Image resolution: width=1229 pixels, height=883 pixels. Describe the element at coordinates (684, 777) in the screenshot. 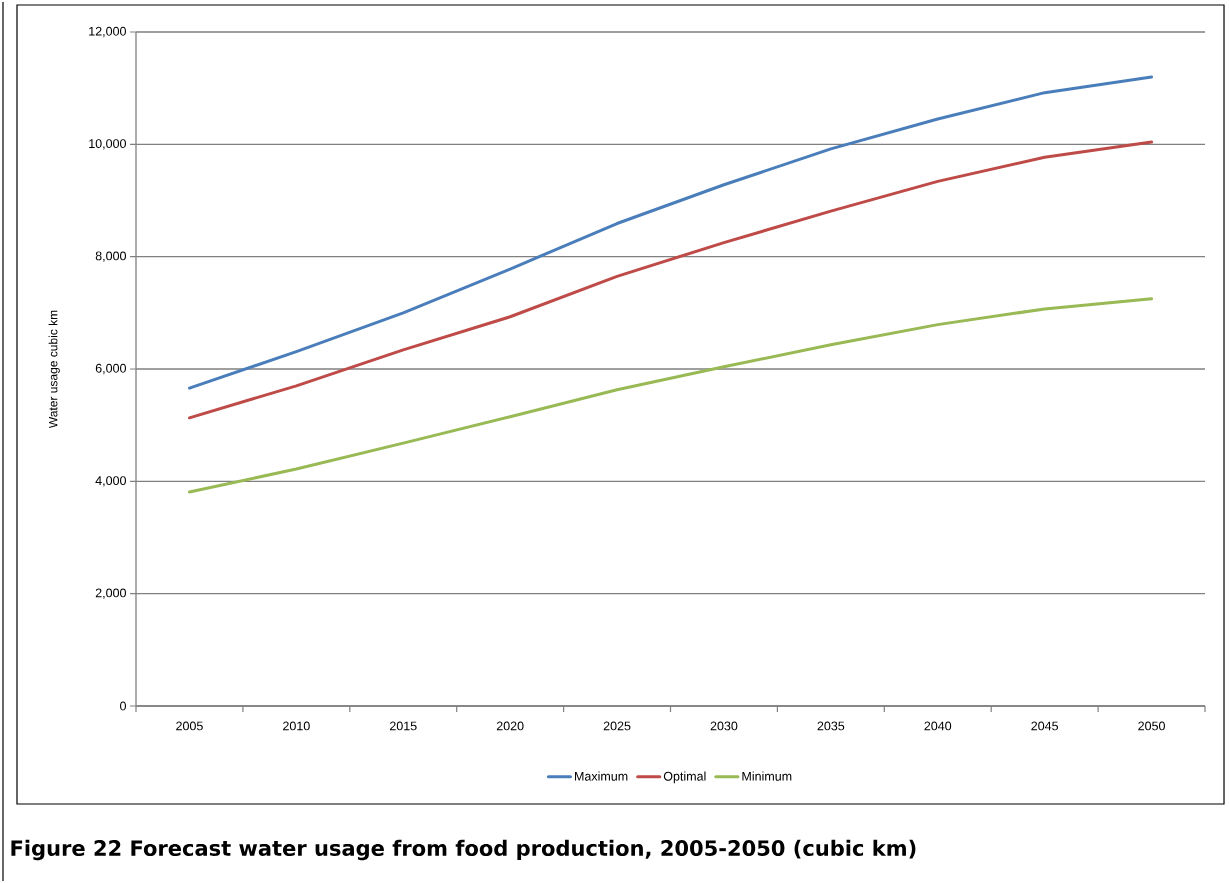

I see `legend-label: Optimal` at that location.